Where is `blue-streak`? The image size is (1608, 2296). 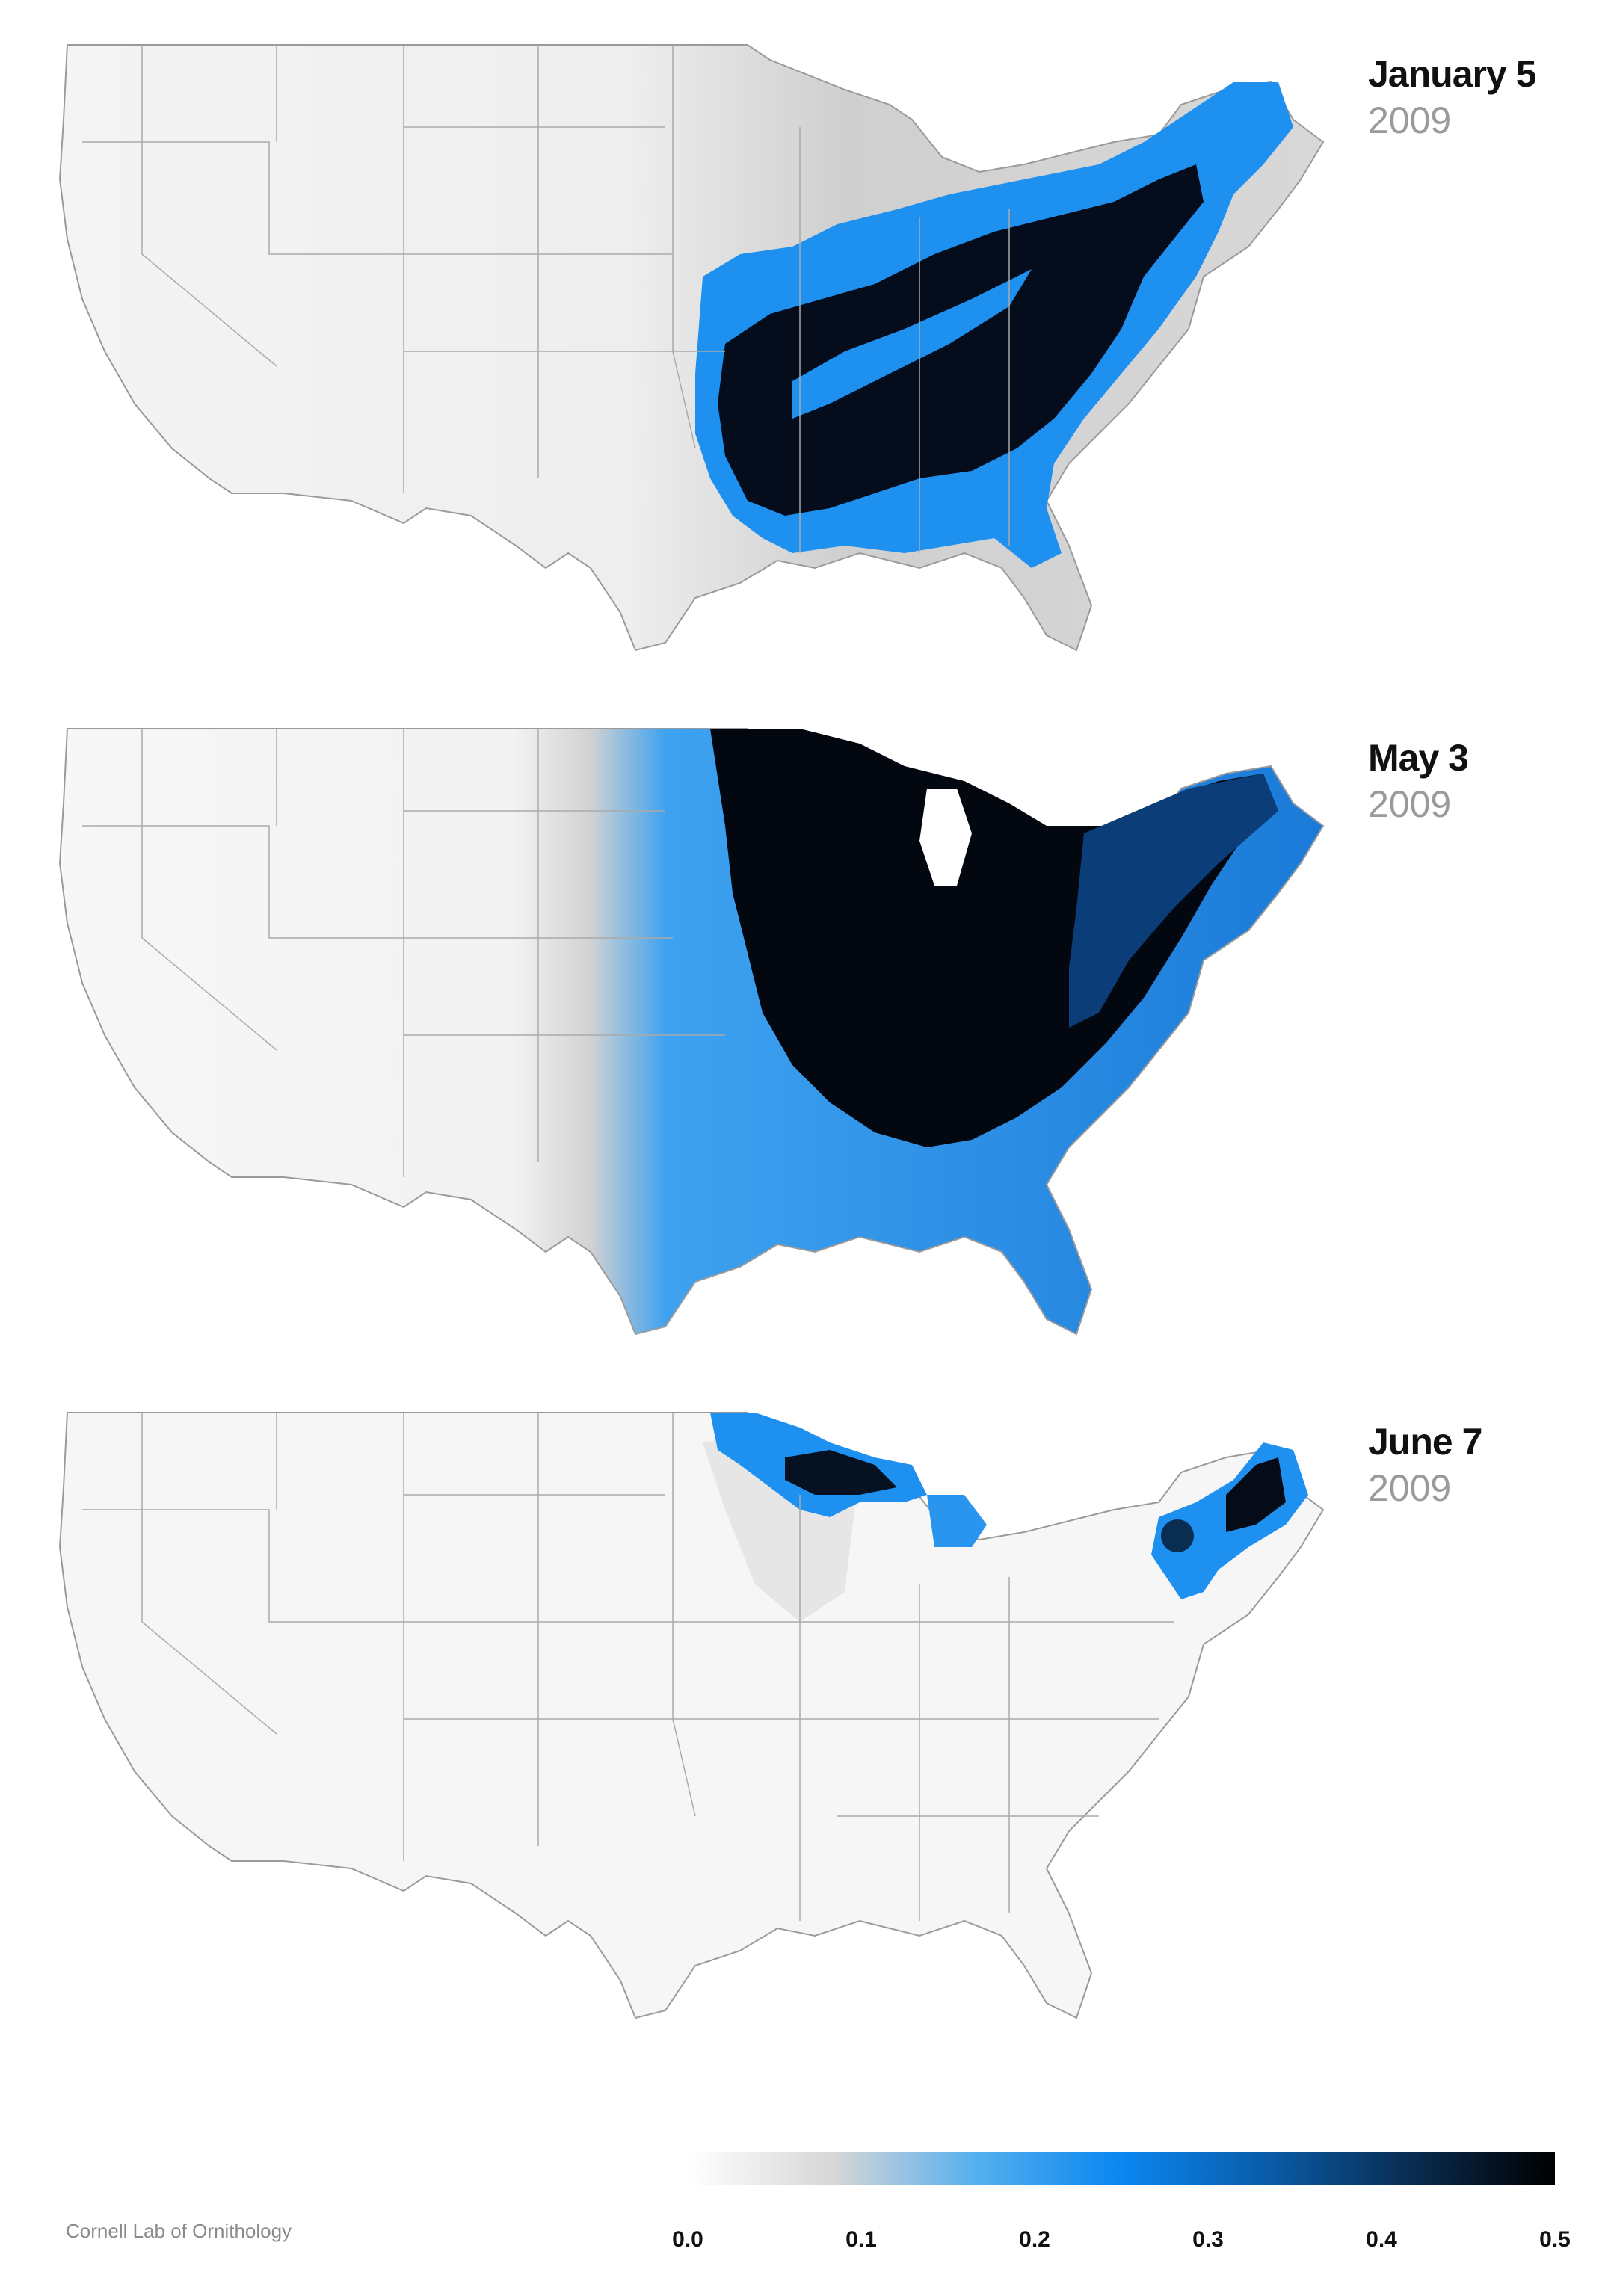 blue-streak is located at coordinates (912, 344).